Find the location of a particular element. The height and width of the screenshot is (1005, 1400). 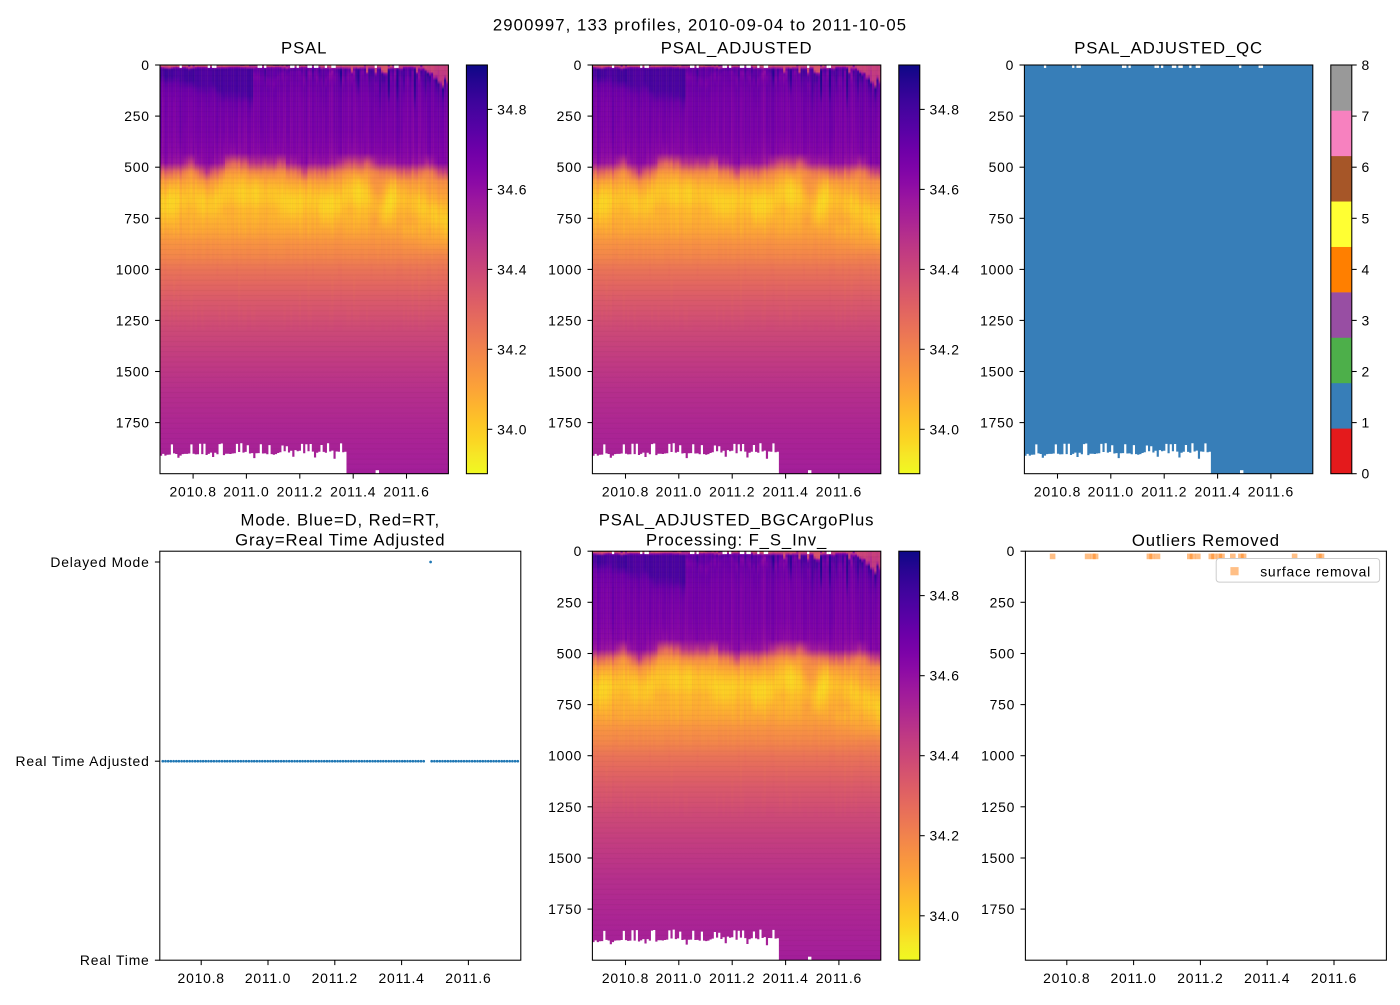

svg-text: Real Time is located at coordinates (115, 960).